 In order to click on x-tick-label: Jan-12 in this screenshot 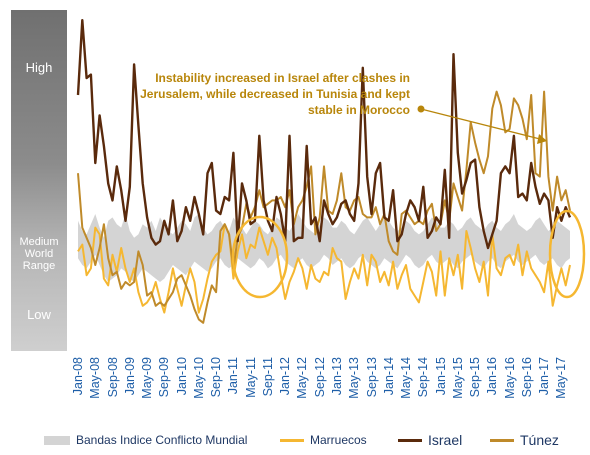, I will do `click(285, 376)`.